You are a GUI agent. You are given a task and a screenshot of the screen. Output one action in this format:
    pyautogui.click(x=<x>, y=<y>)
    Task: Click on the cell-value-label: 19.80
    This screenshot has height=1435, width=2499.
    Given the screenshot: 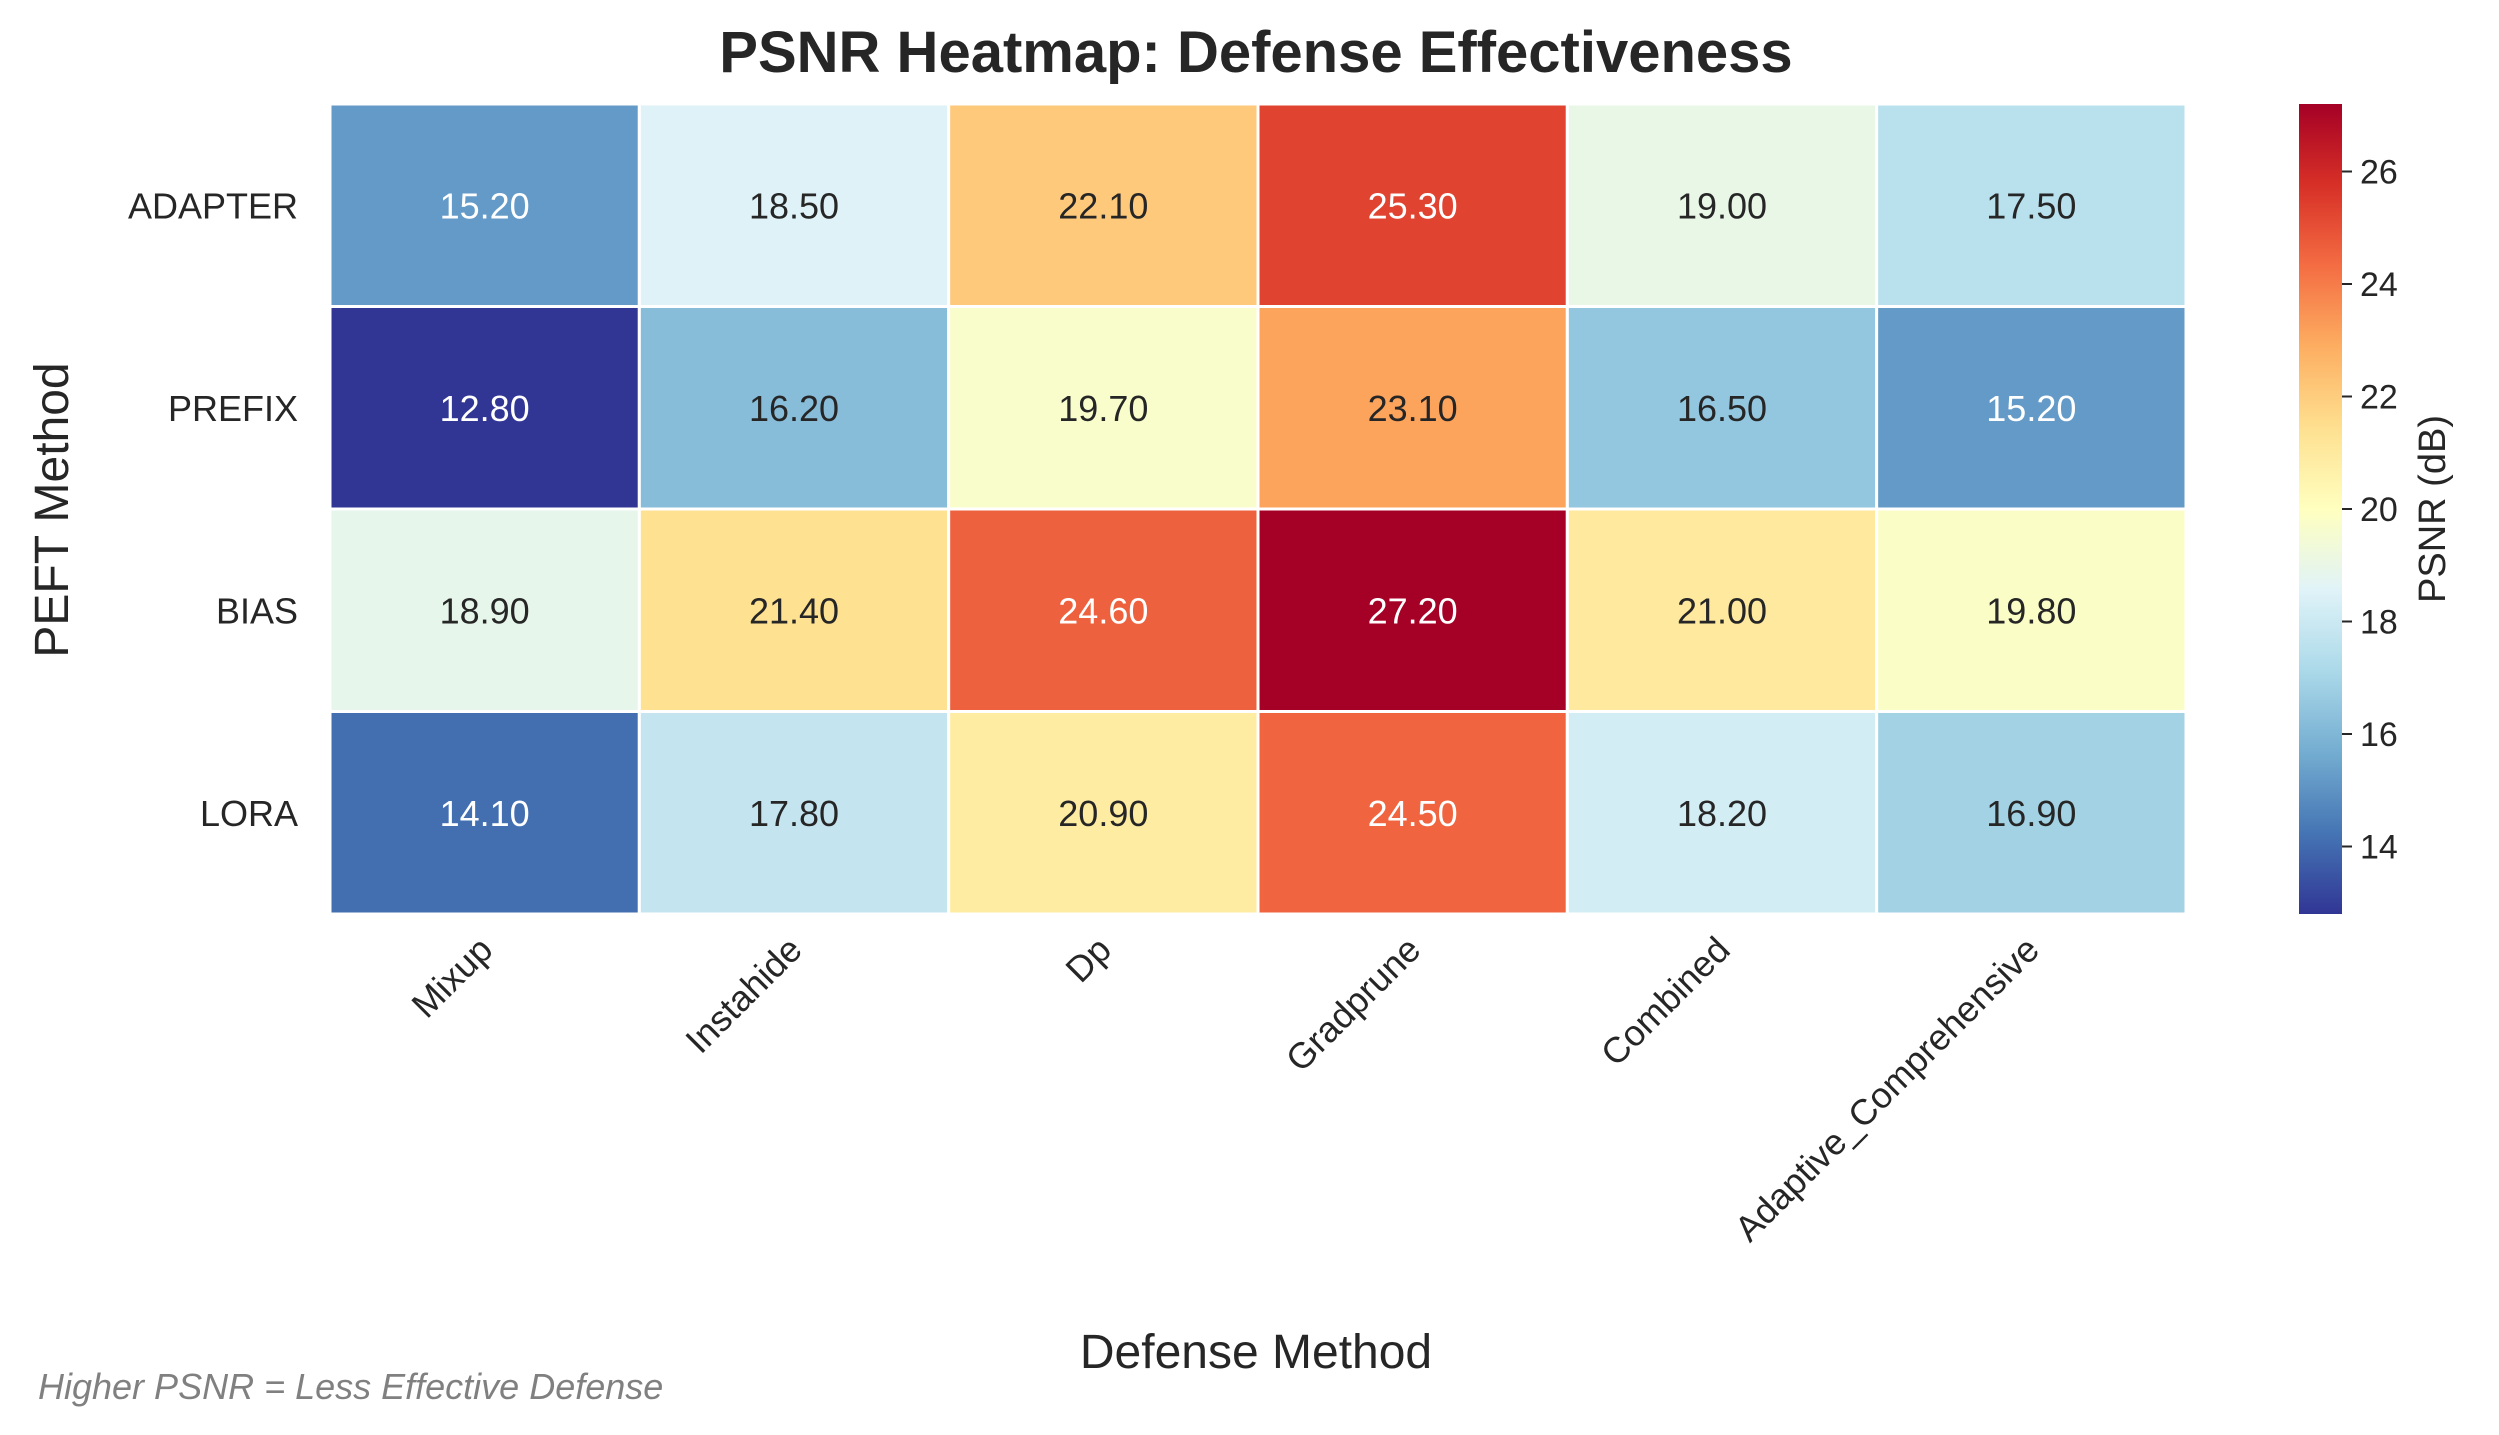 What is the action you would take?
    pyautogui.click(x=2031, y=610)
    